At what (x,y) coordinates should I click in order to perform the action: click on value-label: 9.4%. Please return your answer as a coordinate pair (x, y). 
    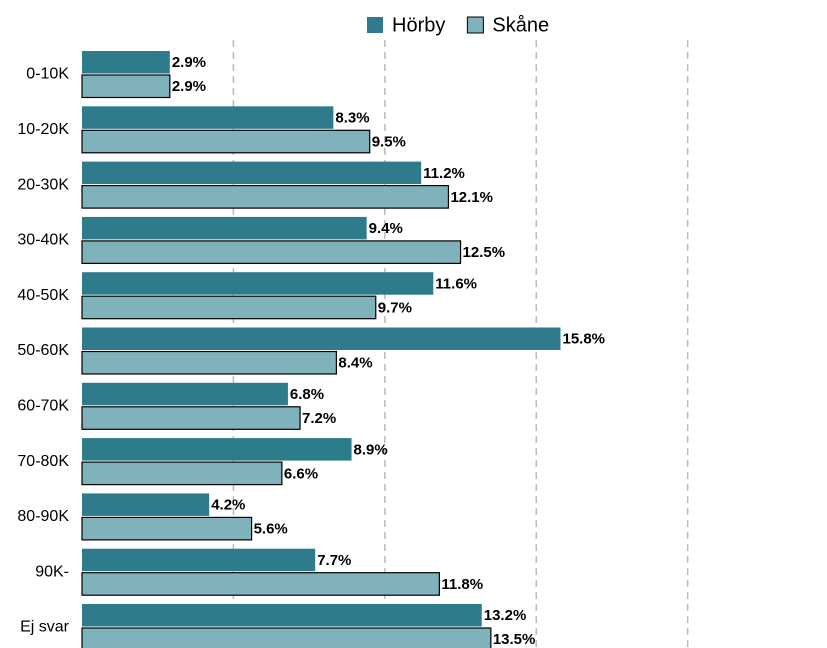
    Looking at the image, I should click on (386, 228).